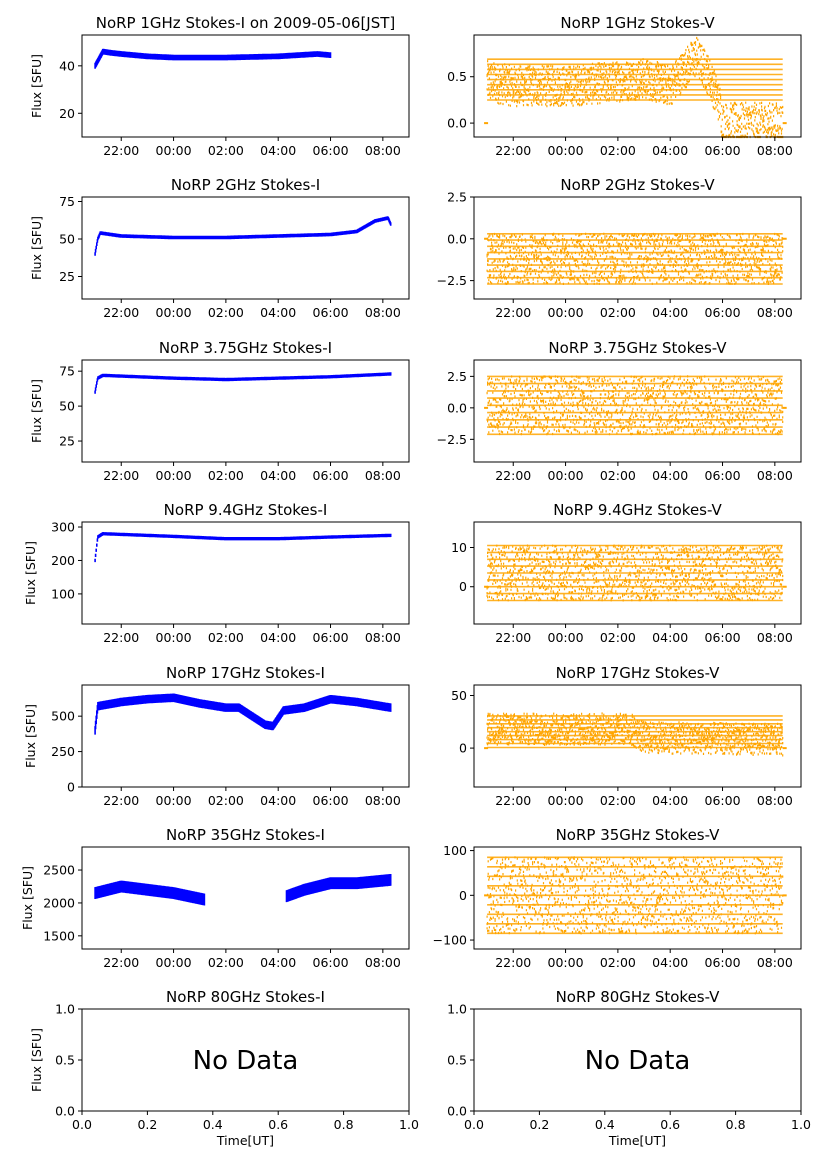 The image size is (827, 1169). What do you see at coordinates (637, 348) in the screenshot?
I see `panel-title: NoRP 3.75GHz Stokes-V` at bounding box center [637, 348].